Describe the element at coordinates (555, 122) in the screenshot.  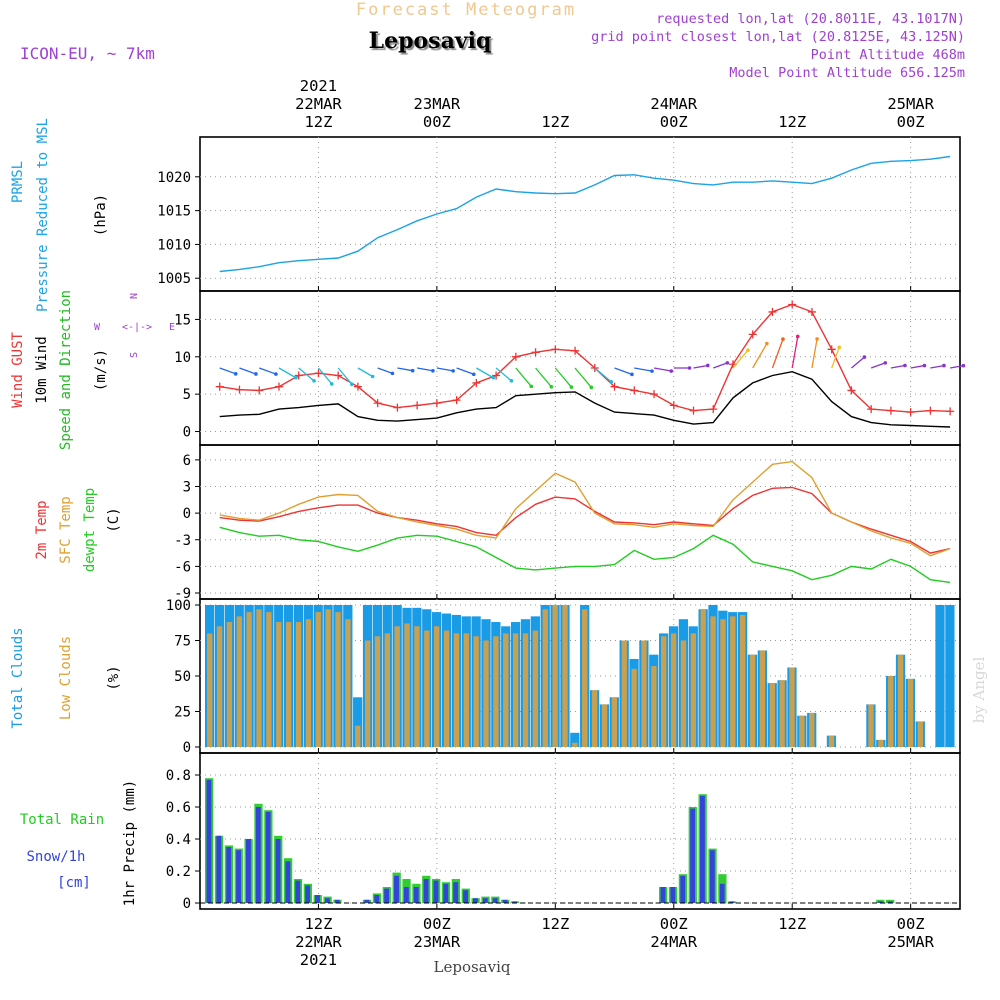
I see `top-axis-hour: 12Z` at that location.